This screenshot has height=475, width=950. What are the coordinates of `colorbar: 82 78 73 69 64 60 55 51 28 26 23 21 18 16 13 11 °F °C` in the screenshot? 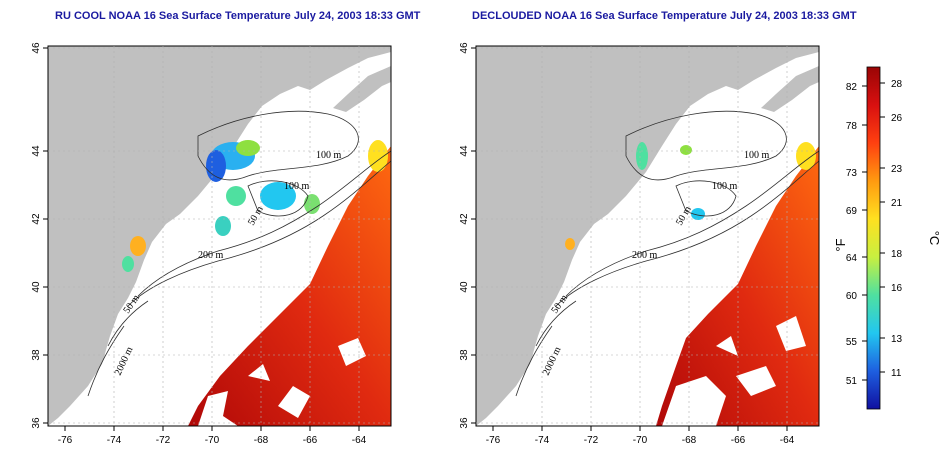 It's located at (887, 238).